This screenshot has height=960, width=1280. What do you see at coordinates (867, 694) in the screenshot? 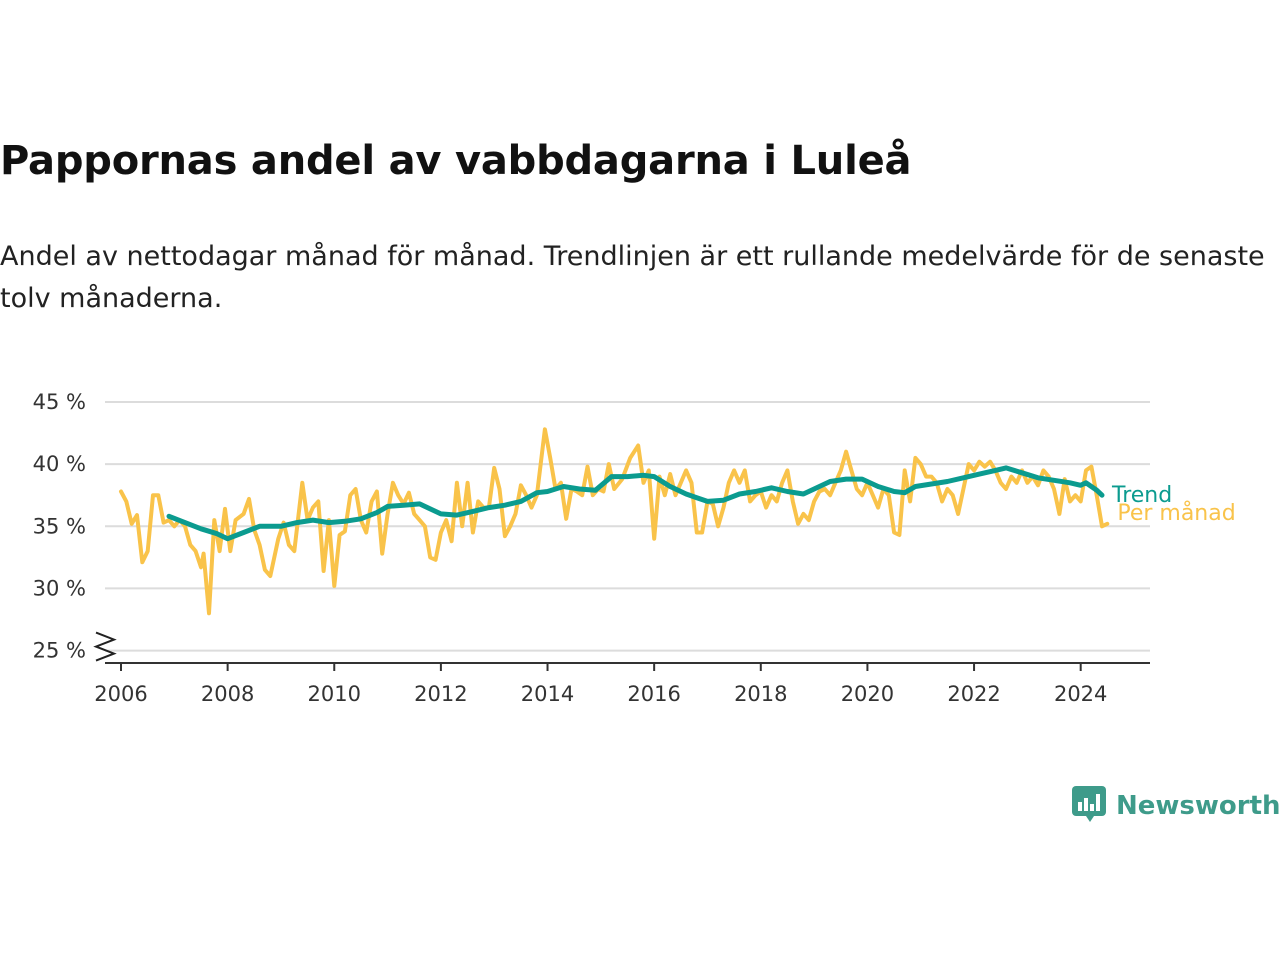
I see `x-tick-label: 2020` at bounding box center [867, 694].